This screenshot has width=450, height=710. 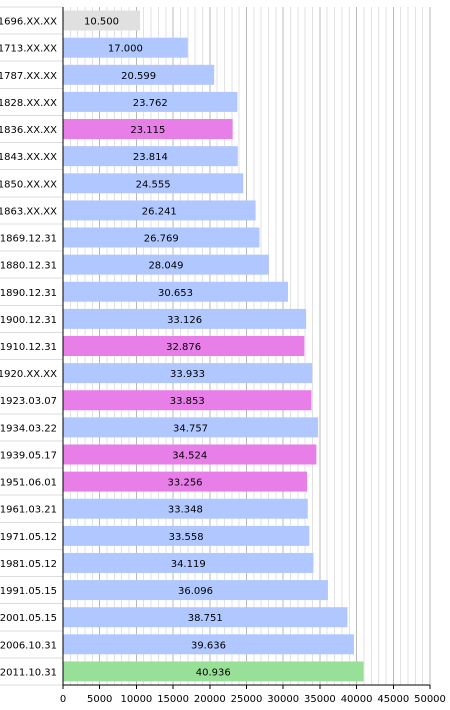 What do you see at coordinates (28, 645) in the screenshot?
I see `category-label: 2006.10.31` at bounding box center [28, 645].